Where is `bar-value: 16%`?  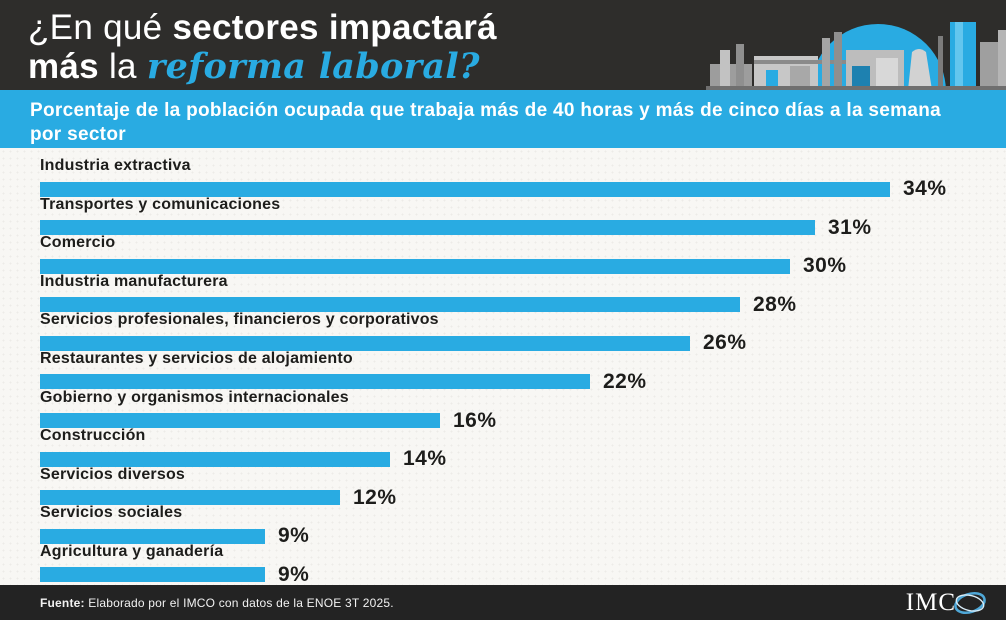 bar-value: 16% is located at coordinates (475, 420).